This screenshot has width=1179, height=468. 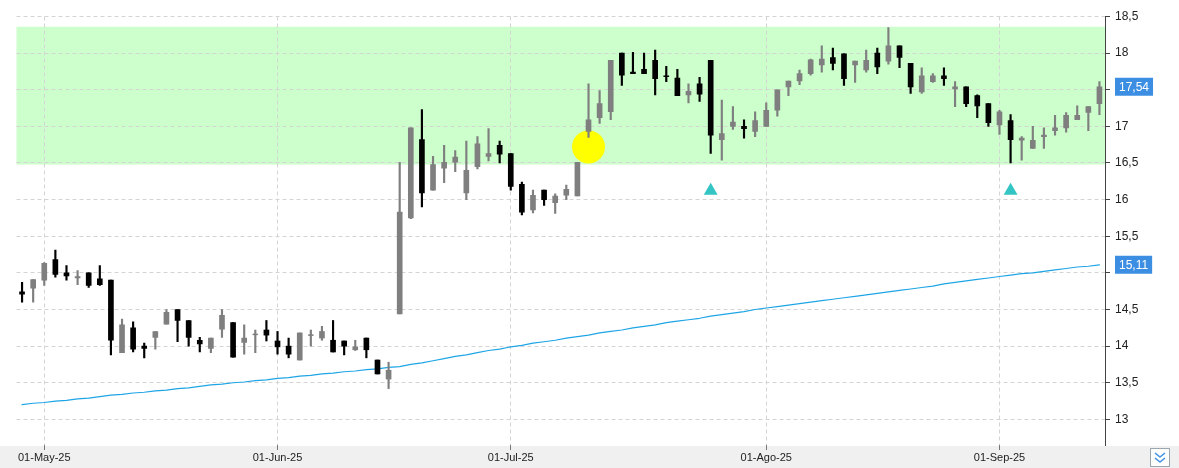 I want to click on y-tick-label: 17, so click(x=1122, y=125).